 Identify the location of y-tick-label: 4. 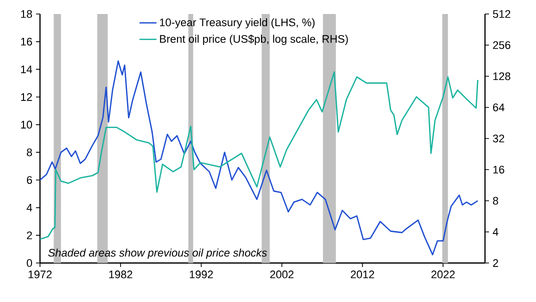
(29, 208).